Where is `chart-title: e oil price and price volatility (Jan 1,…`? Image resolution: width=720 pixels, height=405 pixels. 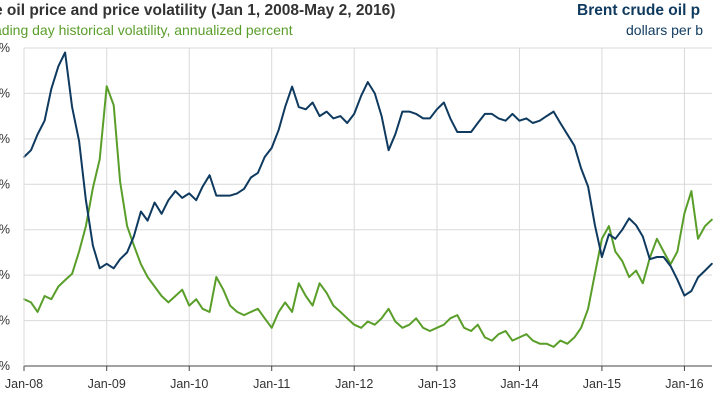 chart-title: e oil price and price volatility (Jan 1,… is located at coordinates (198, 10).